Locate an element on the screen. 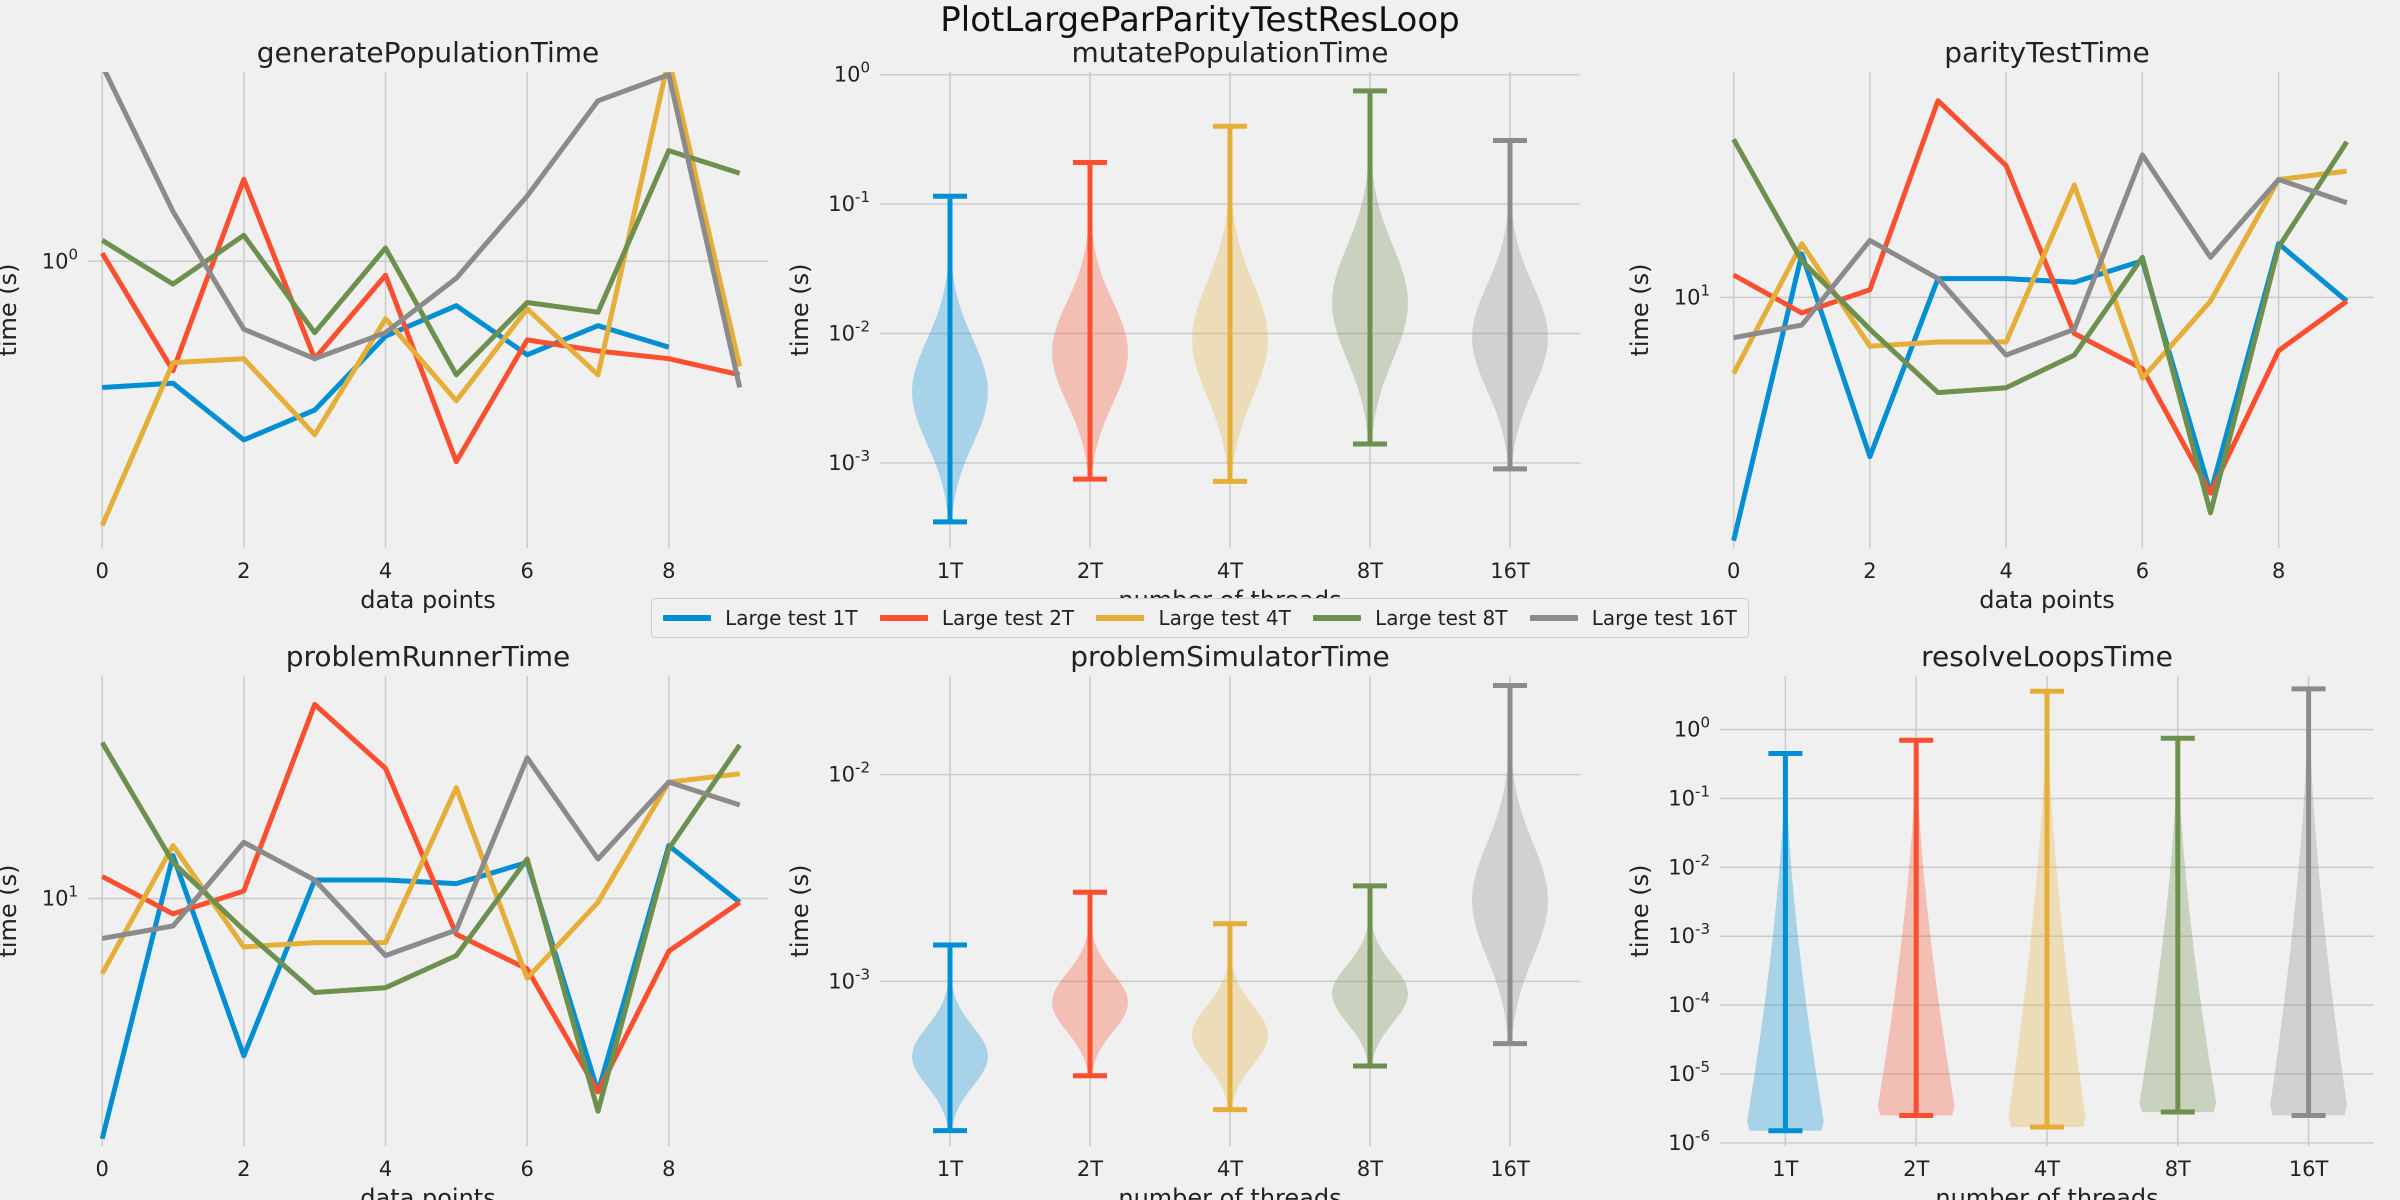  subplot-title: parityTestTime is located at coordinates (2046, 52).